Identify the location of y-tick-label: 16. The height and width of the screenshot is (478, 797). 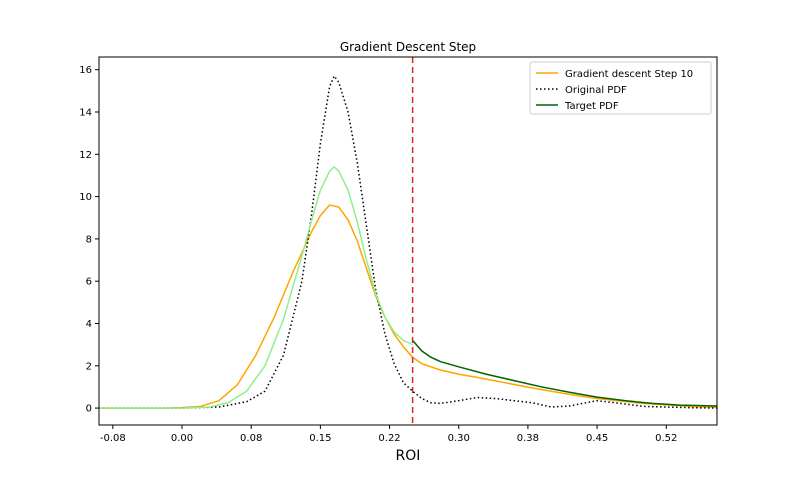
(85, 70).